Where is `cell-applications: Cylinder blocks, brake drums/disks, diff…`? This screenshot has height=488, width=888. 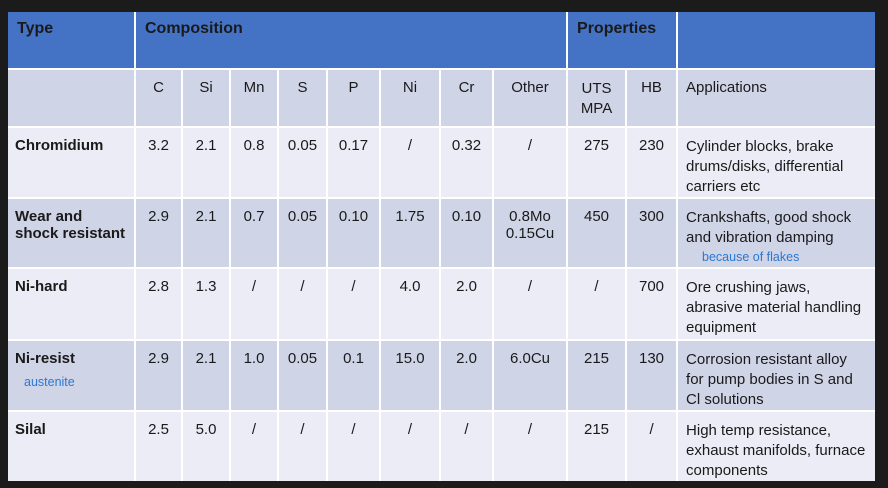 cell-applications: Cylinder blocks, brake drums/disks, diff… is located at coordinates (776, 162).